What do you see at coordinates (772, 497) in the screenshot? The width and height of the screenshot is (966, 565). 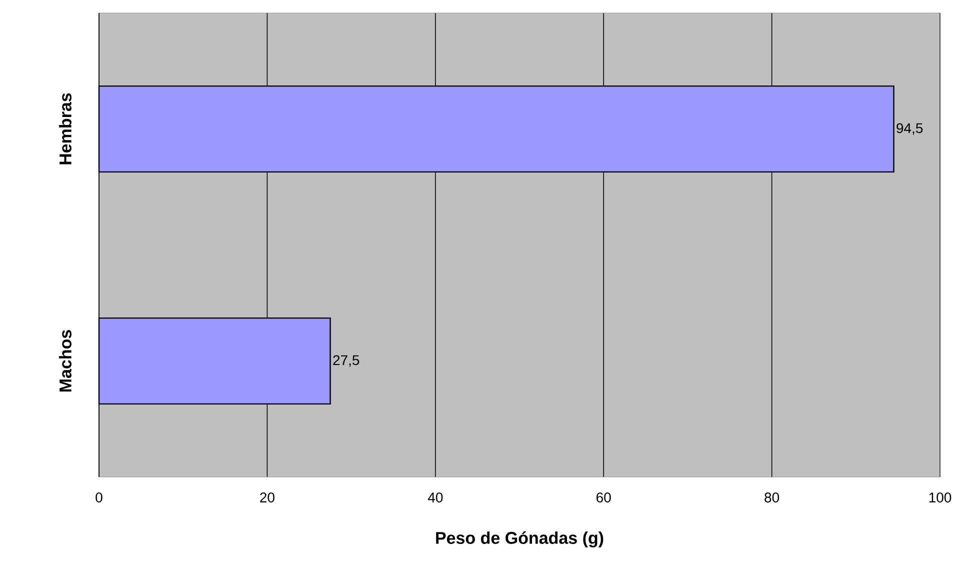 I see `x-tick-label: 80` at bounding box center [772, 497].